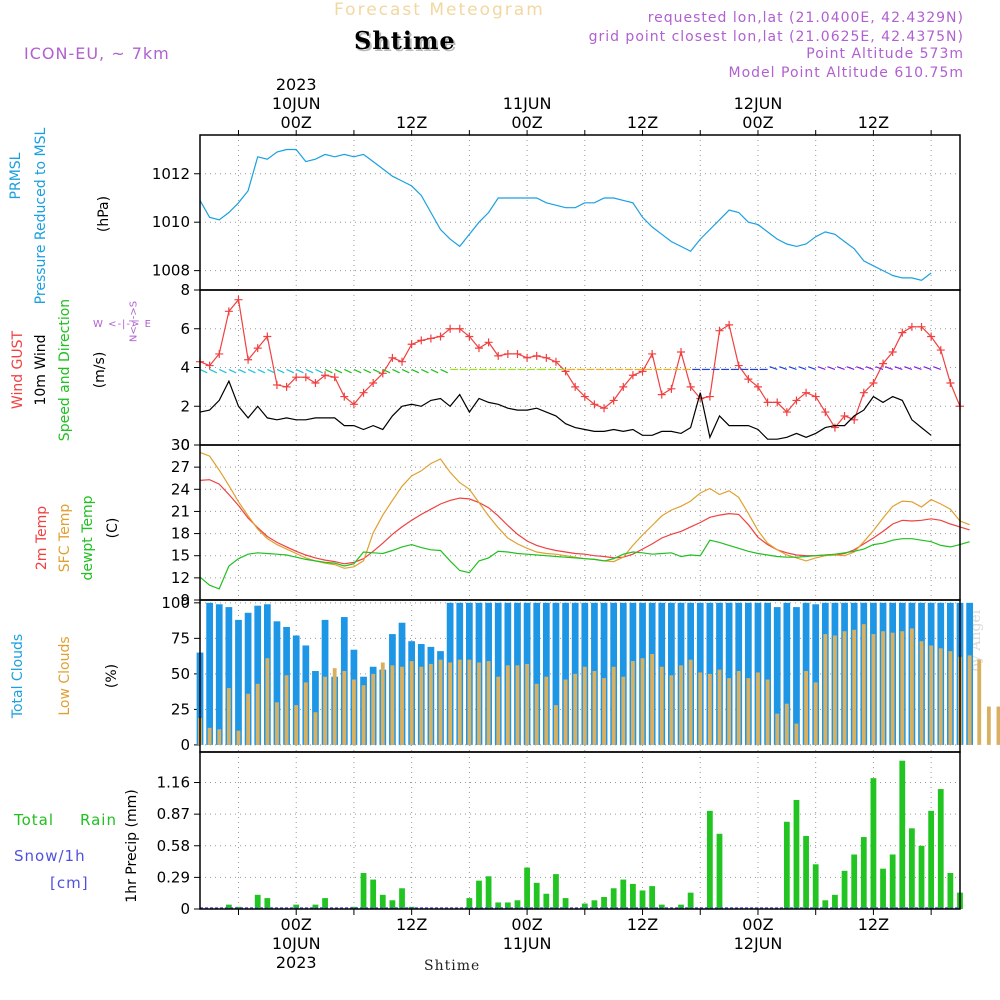  Describe the element at coordinates (565, 409) in the screenshot. I see `series-line-10m-wind` at that location.